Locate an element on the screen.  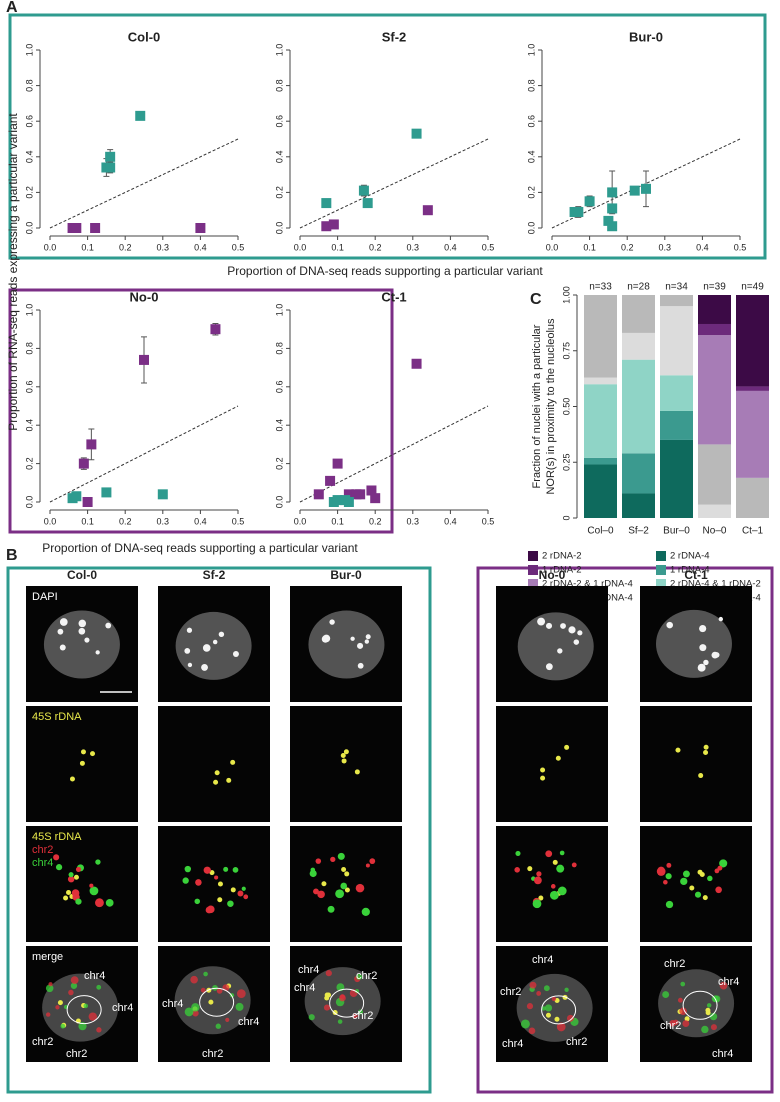
legend-label: 2 rDNA-4 & 1 rDNA-2 is located at coordinates (715, 584).